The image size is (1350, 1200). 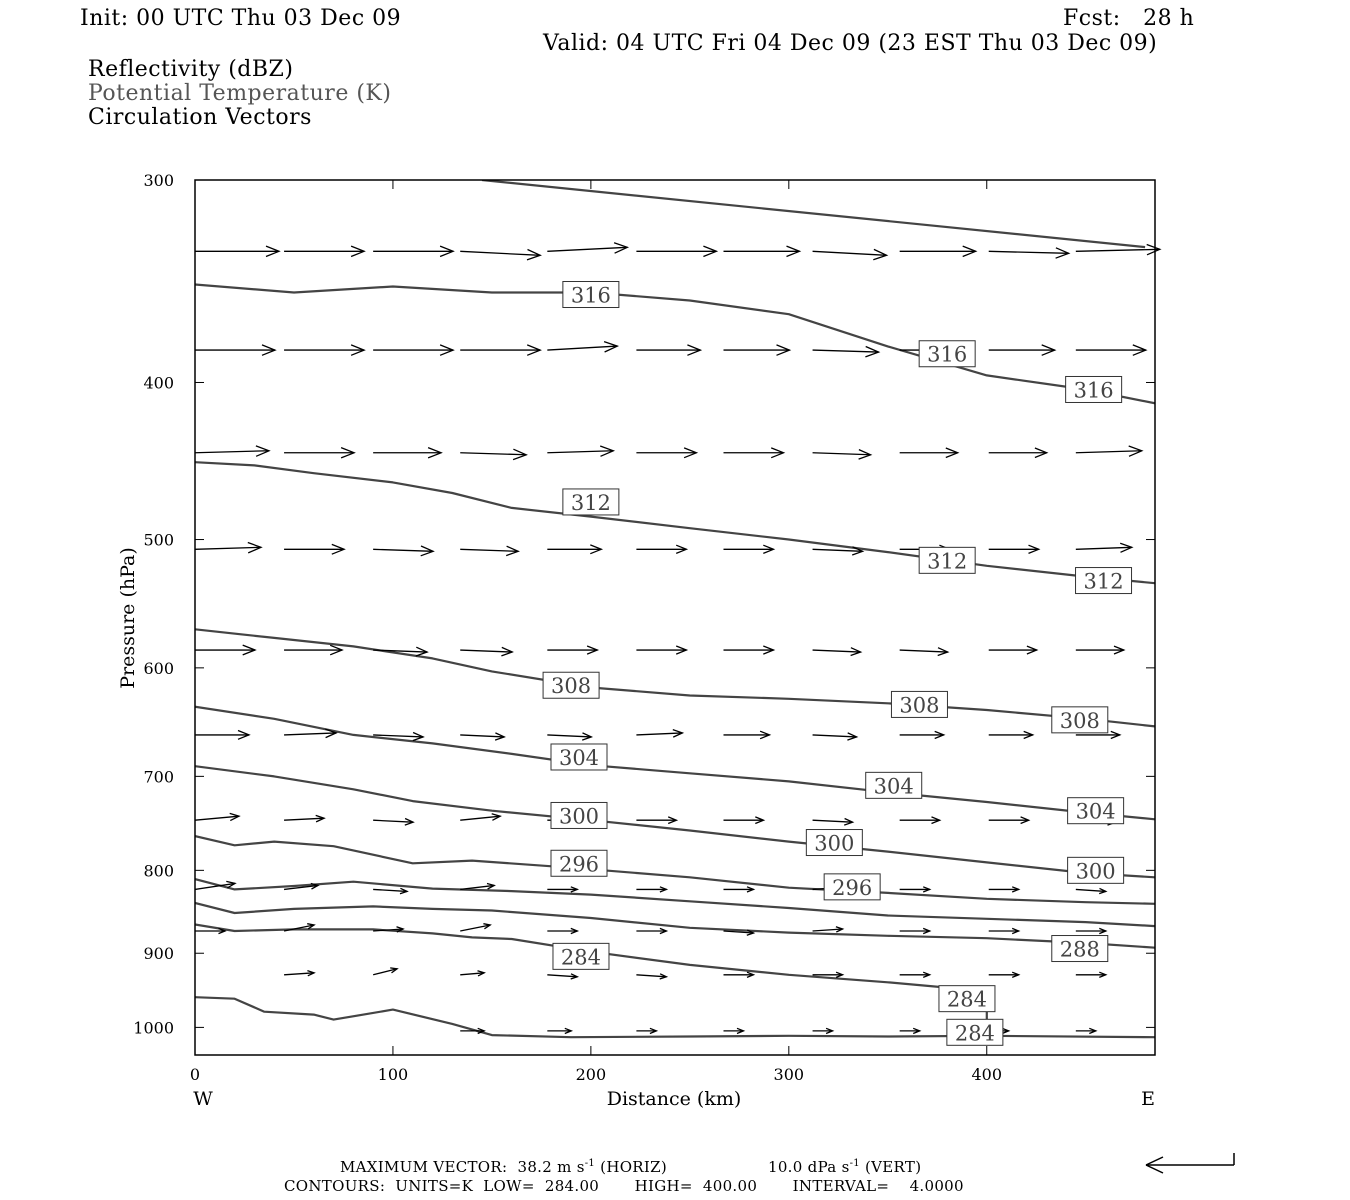 What do you see at coordinates (591, 295) in the screenshot?
I see `contour-label-316: 316` at bounding box center [591, 295].